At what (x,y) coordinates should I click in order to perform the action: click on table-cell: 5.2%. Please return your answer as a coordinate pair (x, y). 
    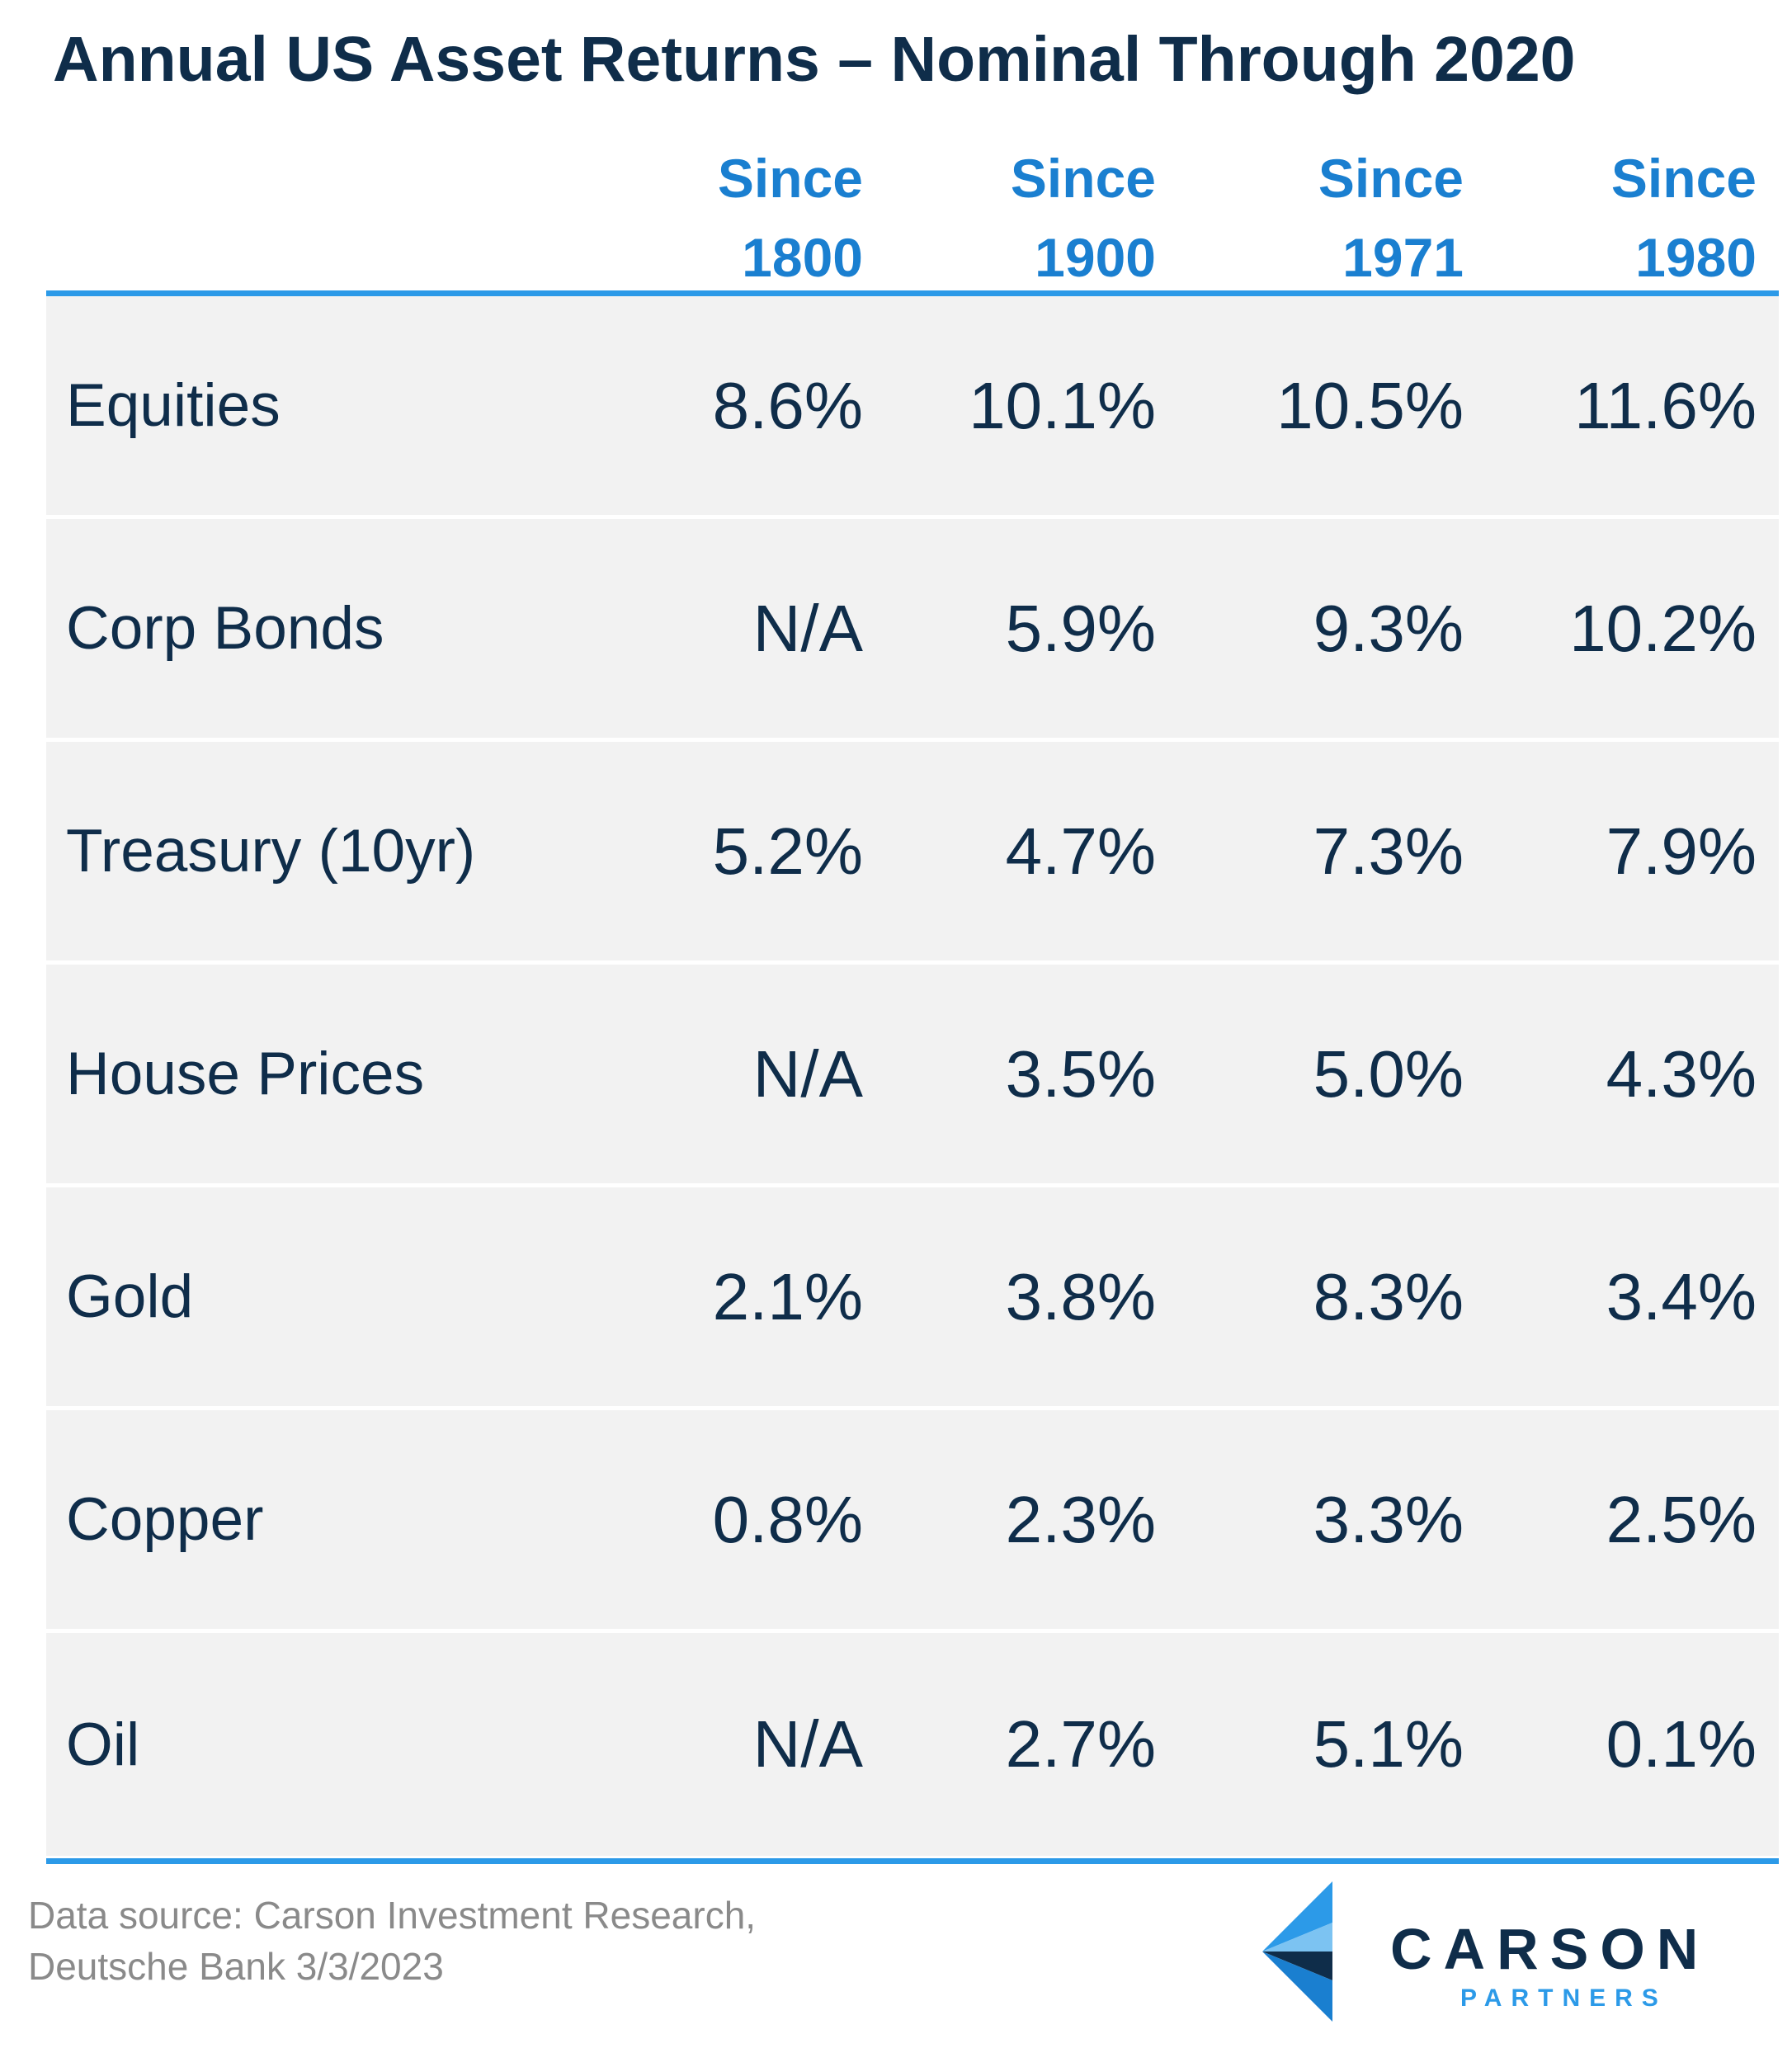
    Looking at the image, I should click on (787, 851).